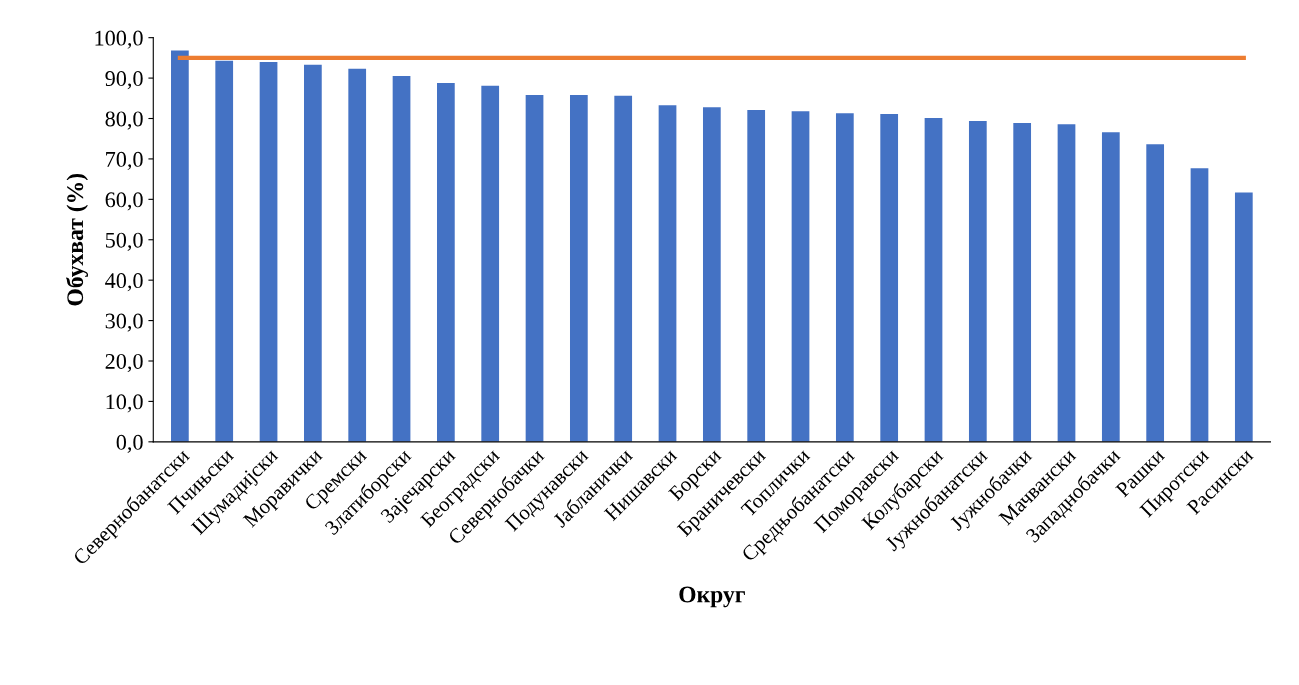  I want to click on y-tick-label: 30,0, so click(124, 322).